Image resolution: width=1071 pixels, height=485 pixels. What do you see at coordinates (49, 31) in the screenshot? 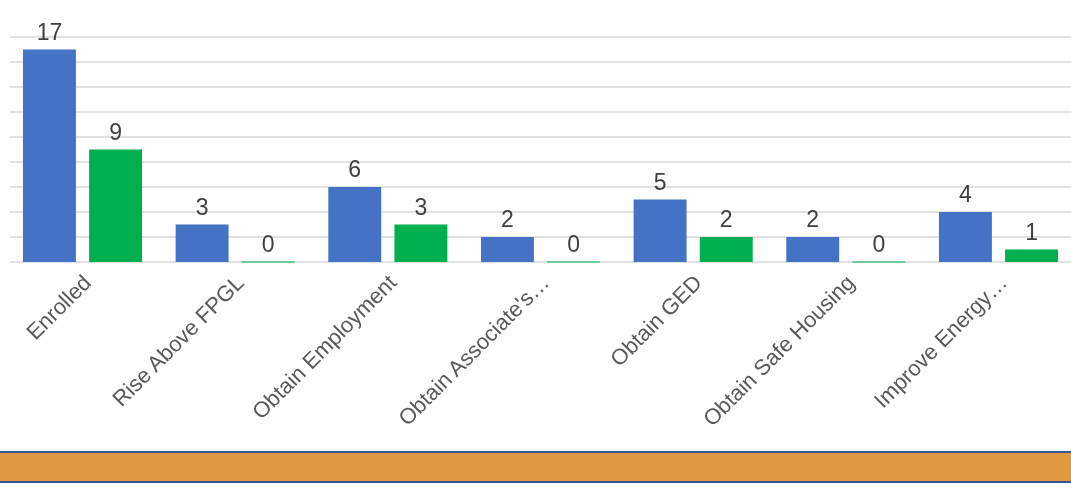
I see `data-label: 17` at bounding box center [49, 31].